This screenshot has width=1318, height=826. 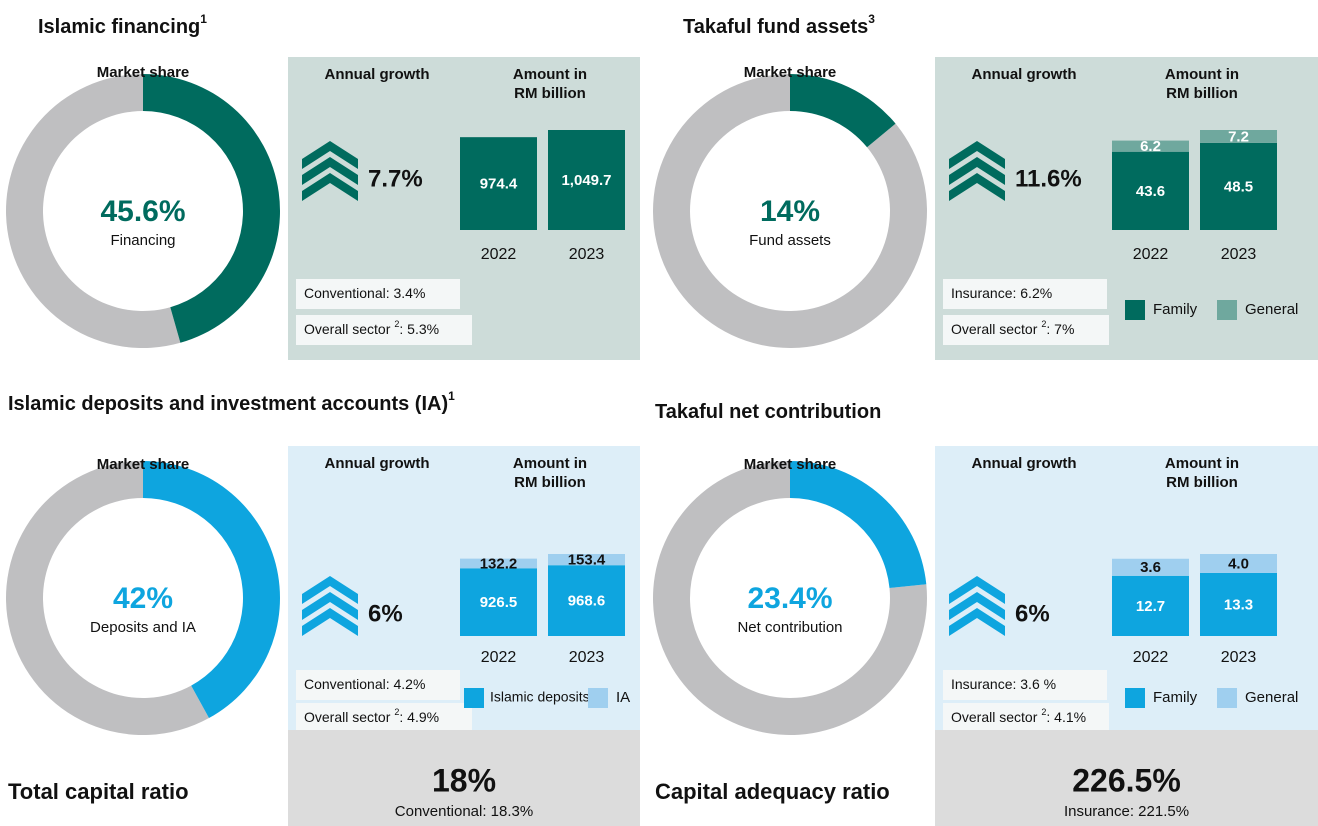 What do you see at coordinates (143, 464) in the screenshot?
I see `share-title: Market share` at bounding box center [143, 464].